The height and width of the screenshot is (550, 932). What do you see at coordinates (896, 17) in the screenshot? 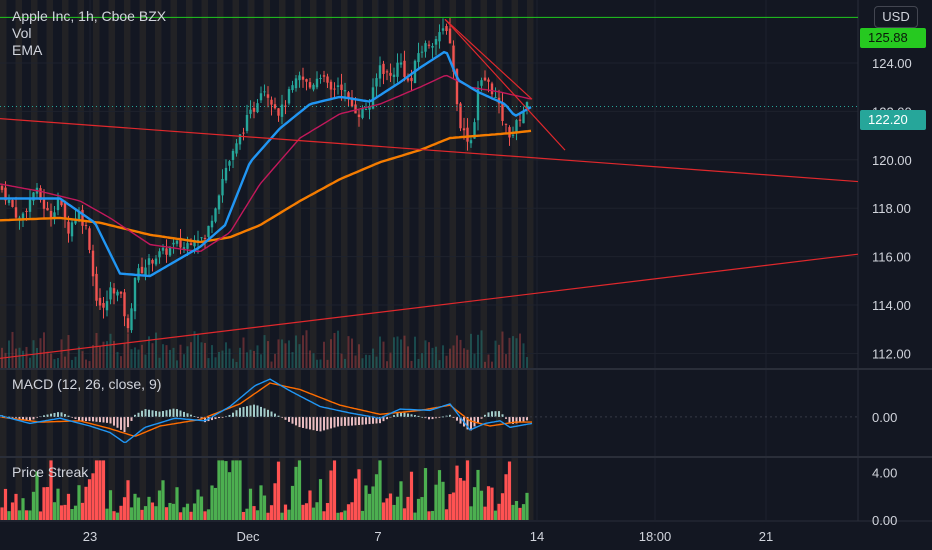
I see `currency-button: USD` at bounding box center [896, 17].